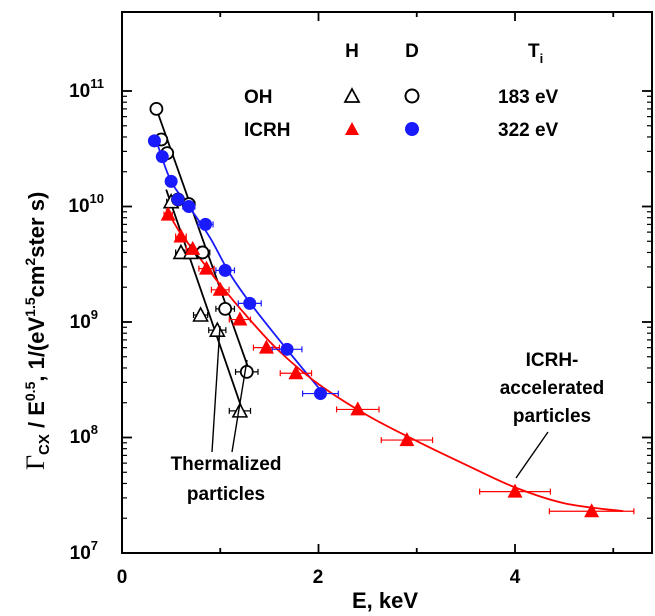 The image size is (655, 616). What do you see at coordinates (412, 96) in the screenshot?
I see `legend-marker-oh-d` at bounding box center [412, 96].